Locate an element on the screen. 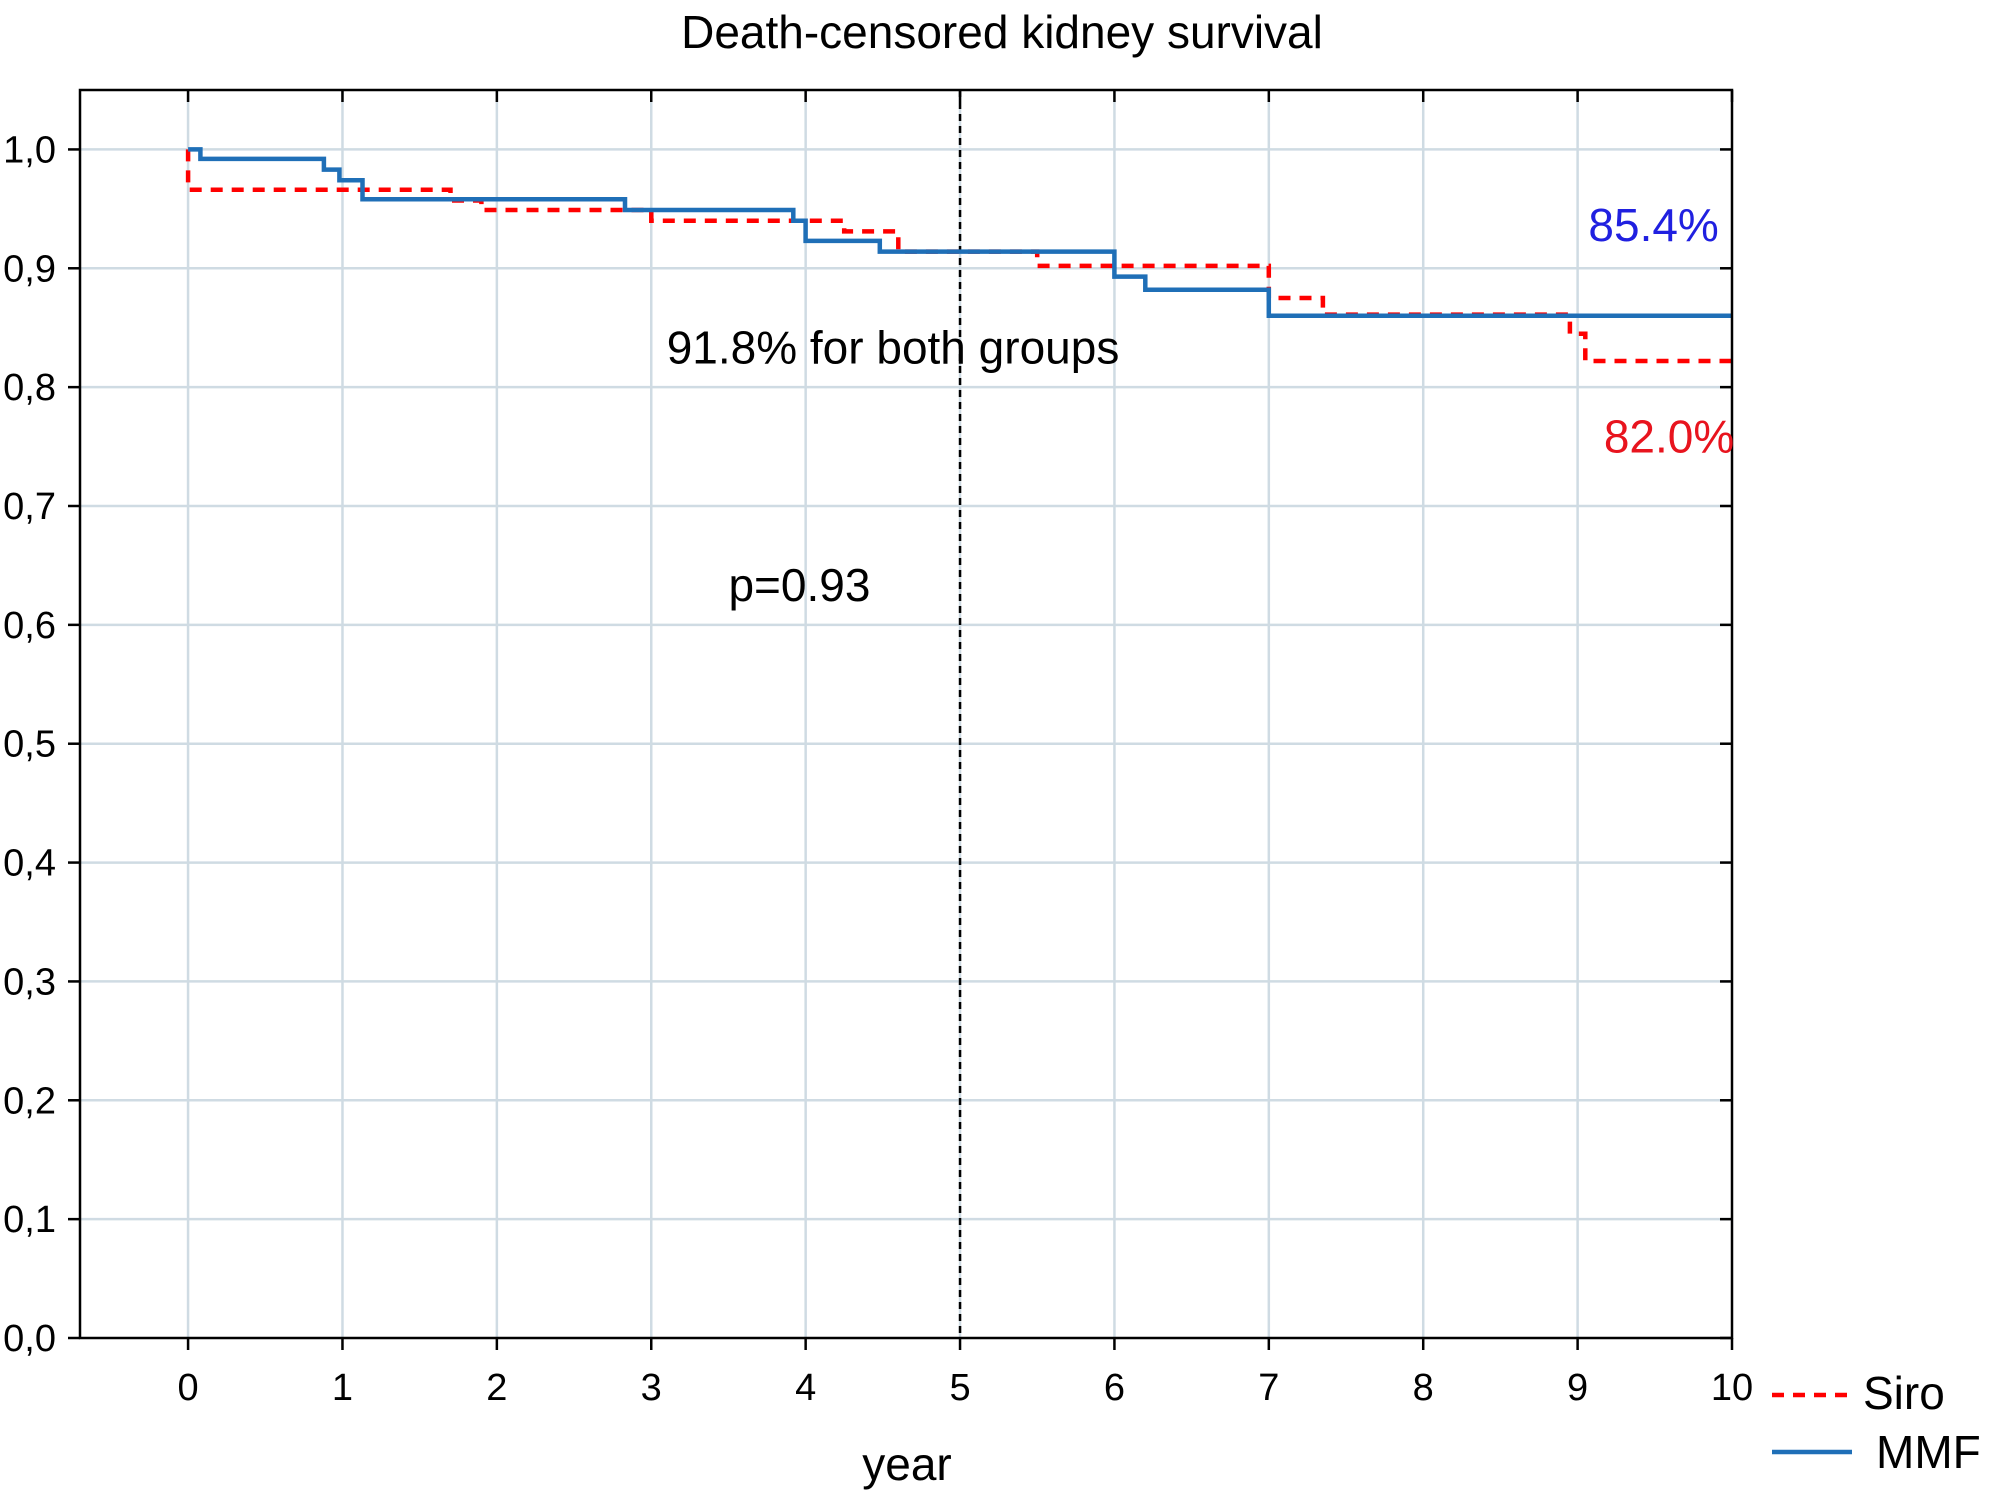  annotation-0: 85.4% is located at coordinates (1653, 225).